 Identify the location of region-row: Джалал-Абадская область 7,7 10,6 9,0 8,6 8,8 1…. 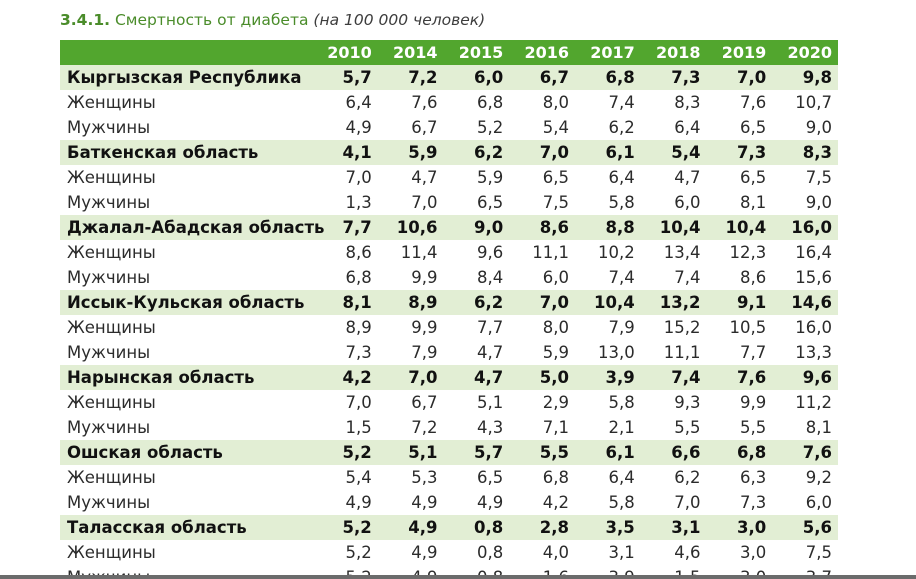
(449, 227).